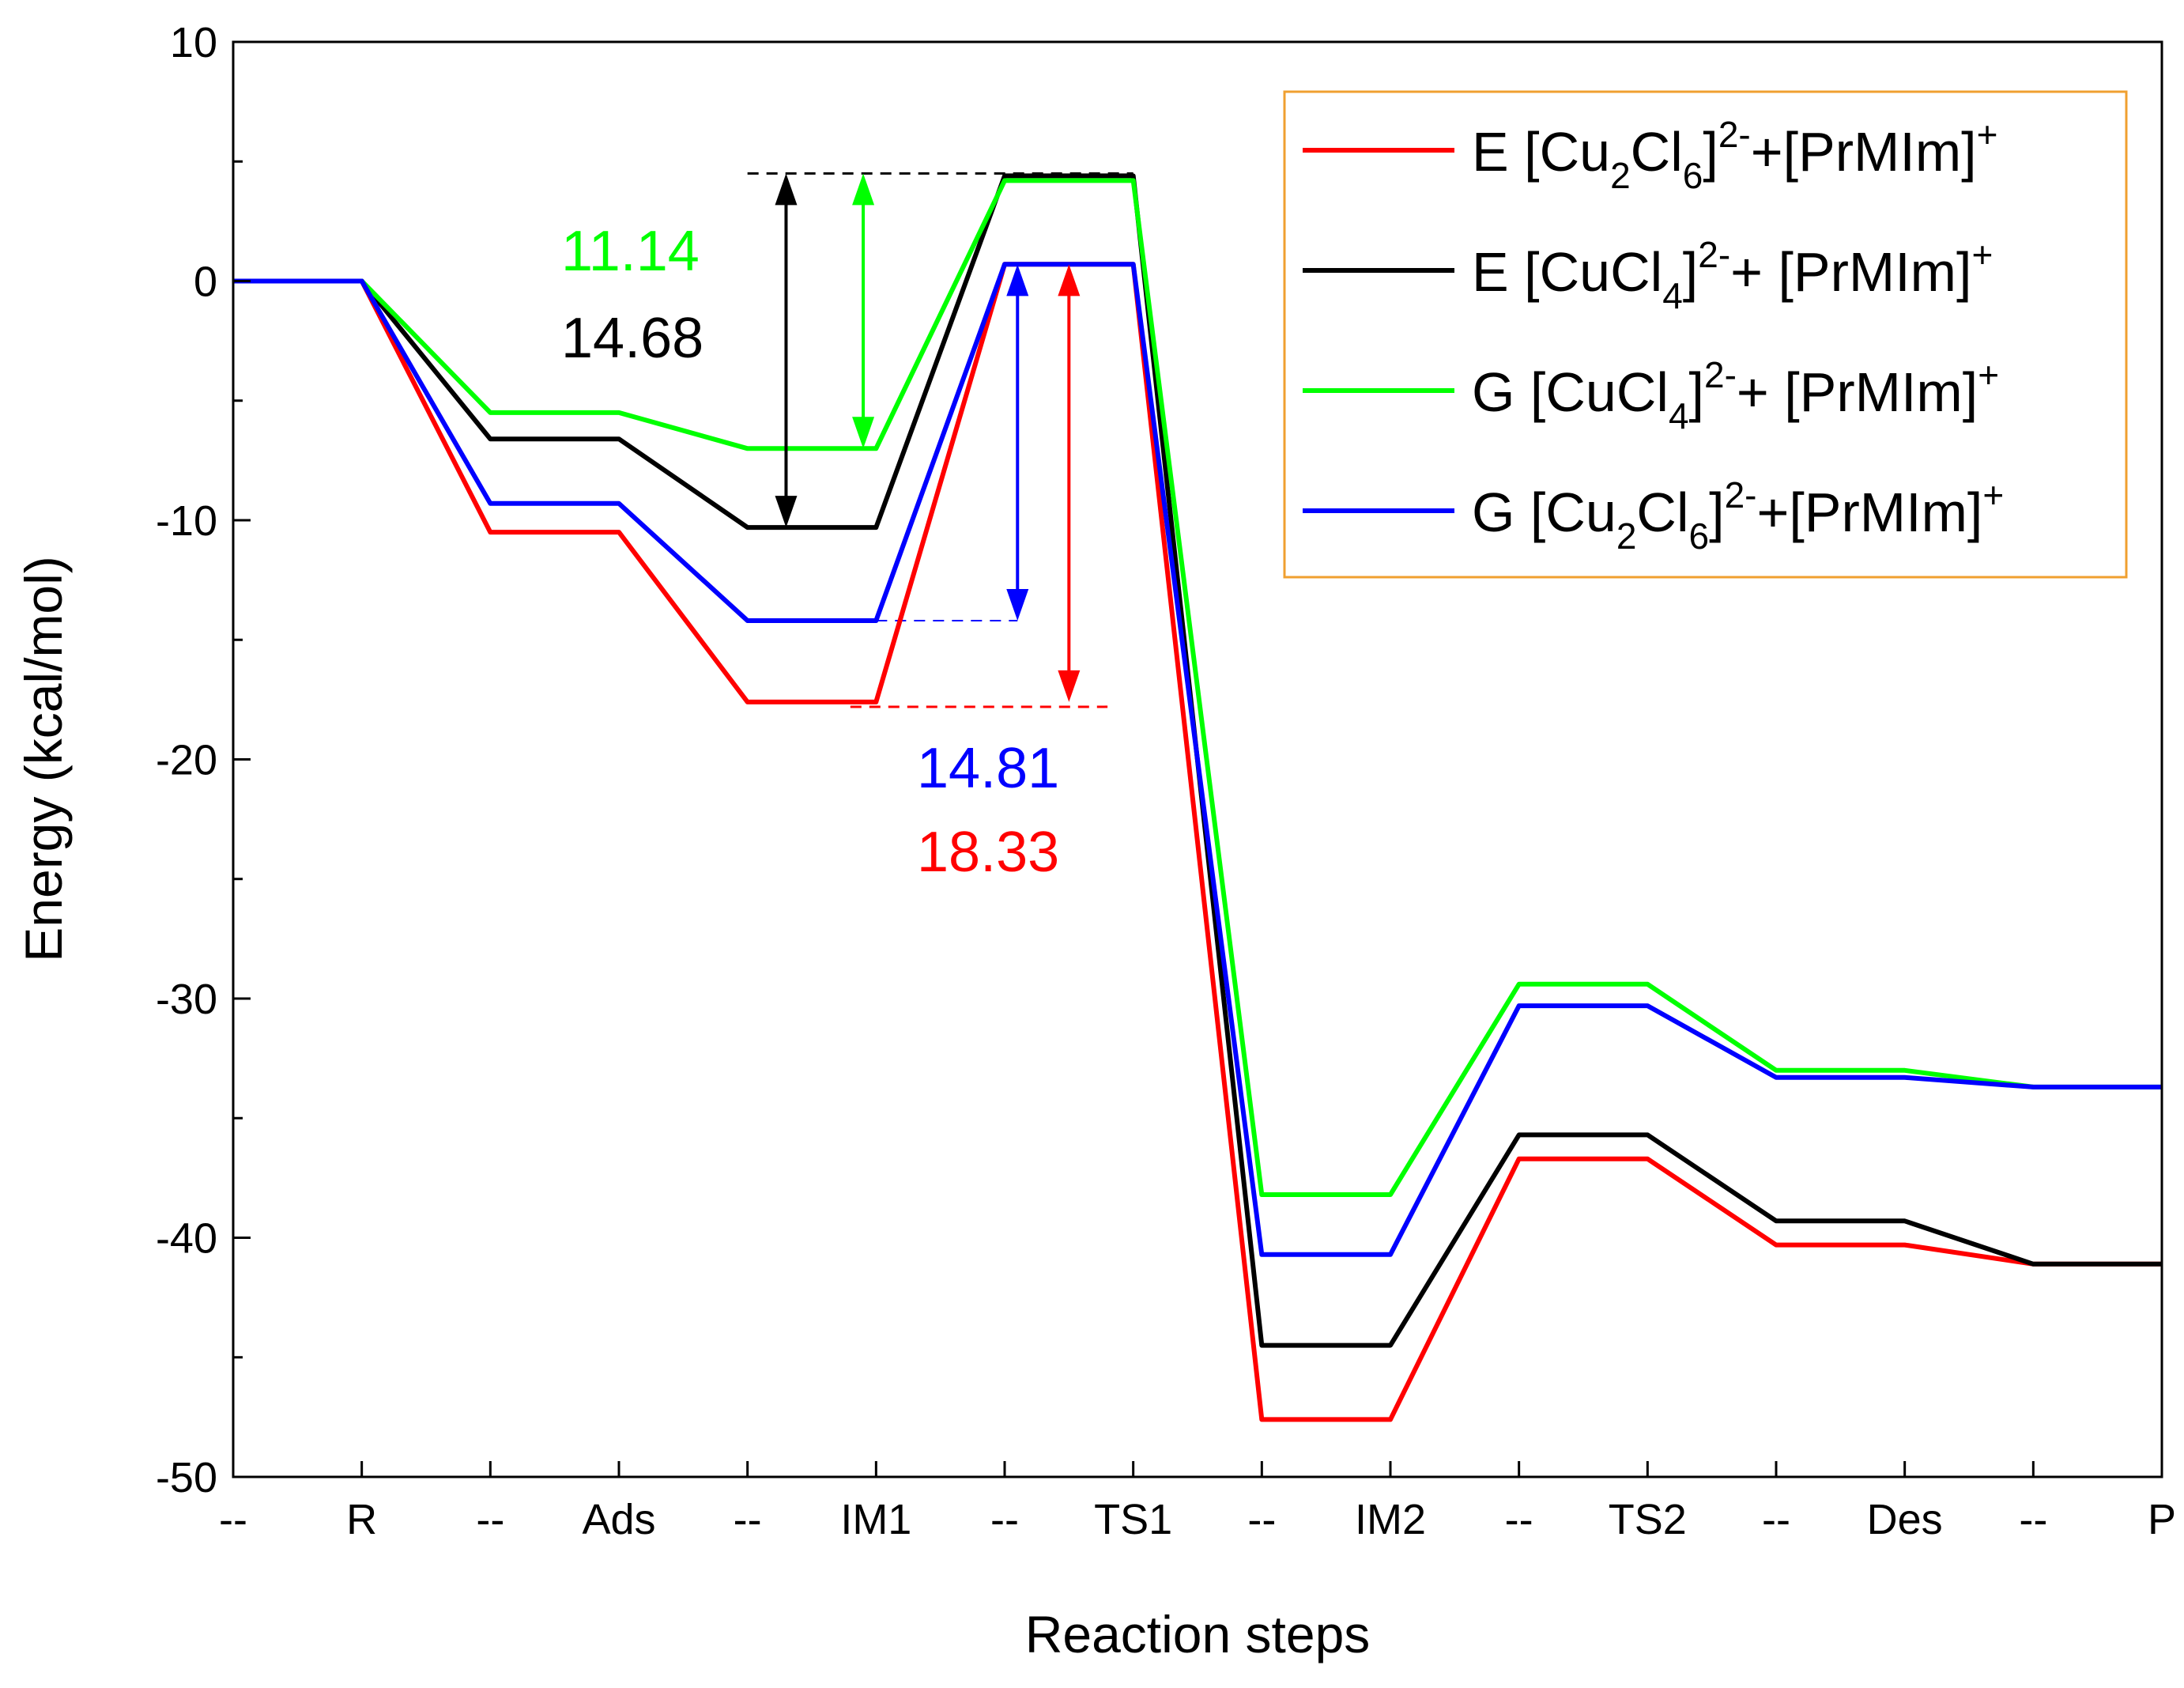  I want to click on barrier-arrow-red, so click(1069, 483).